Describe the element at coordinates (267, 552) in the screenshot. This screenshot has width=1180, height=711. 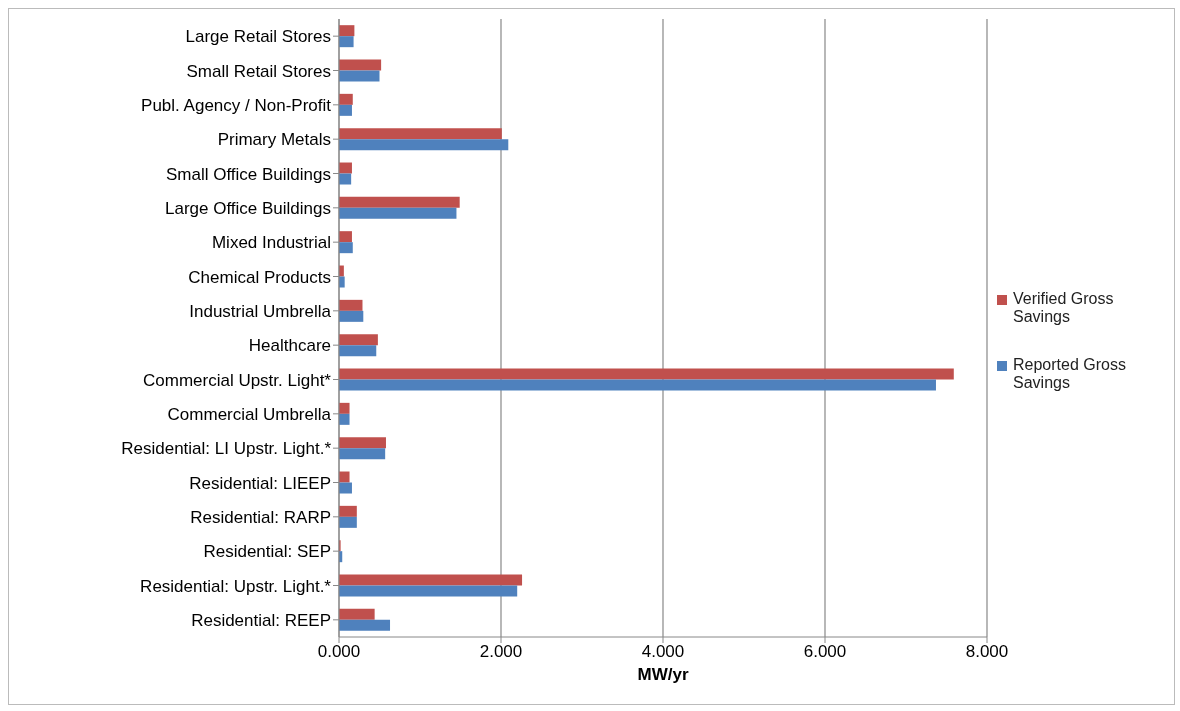
I see `y-tick-label: Residential: SEP` at that location.